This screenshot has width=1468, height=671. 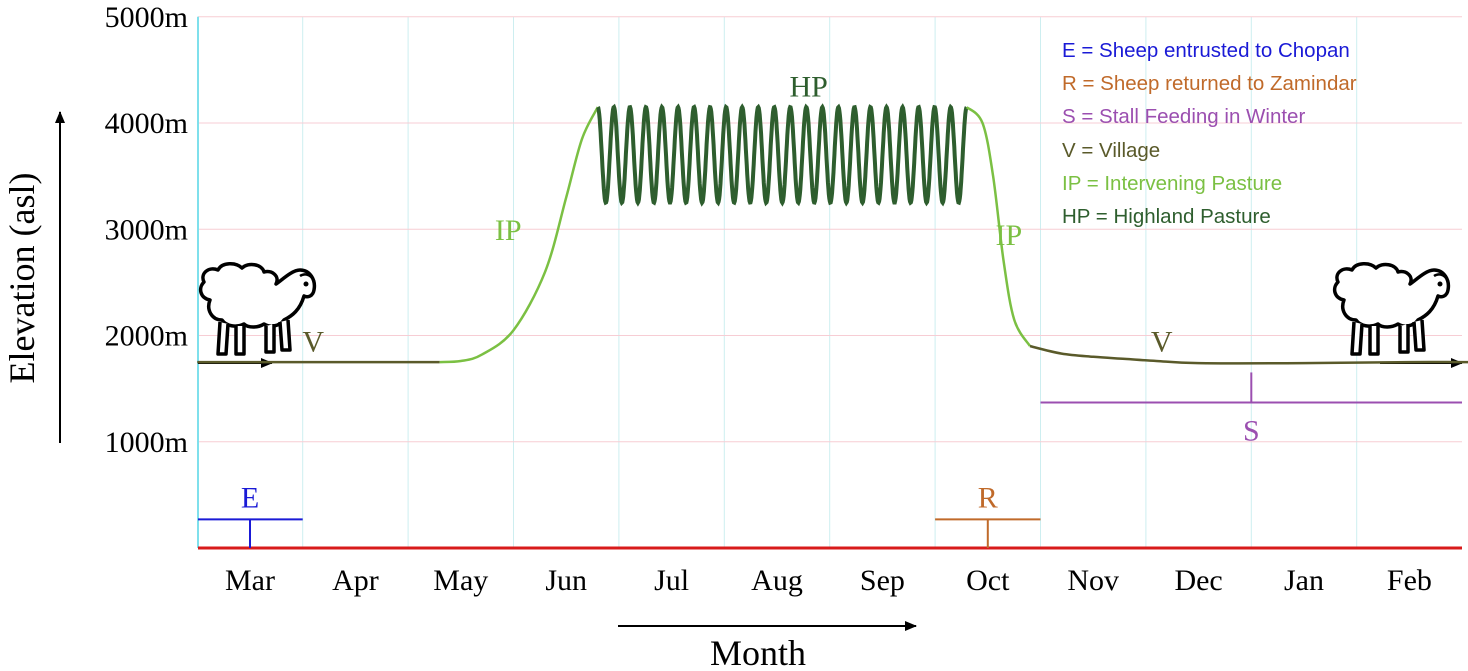 I want to click on legend-item-r: R = Sheep returned to Zamindar, so click(x=1209, y=84).